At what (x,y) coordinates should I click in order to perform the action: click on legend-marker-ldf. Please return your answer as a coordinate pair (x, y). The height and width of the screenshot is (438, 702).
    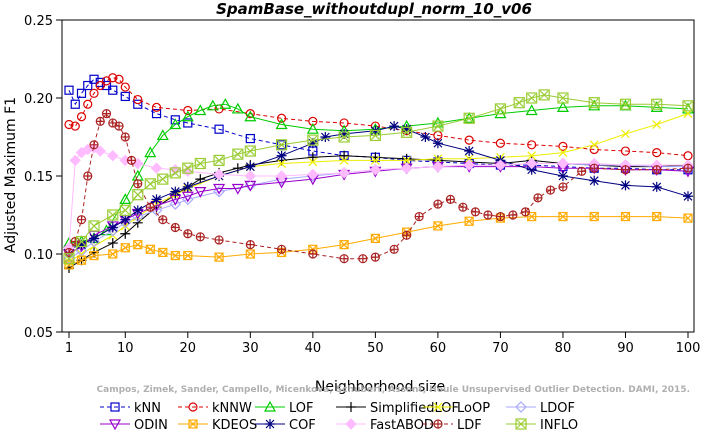
    Looking at the image, I should click on (438, 424).